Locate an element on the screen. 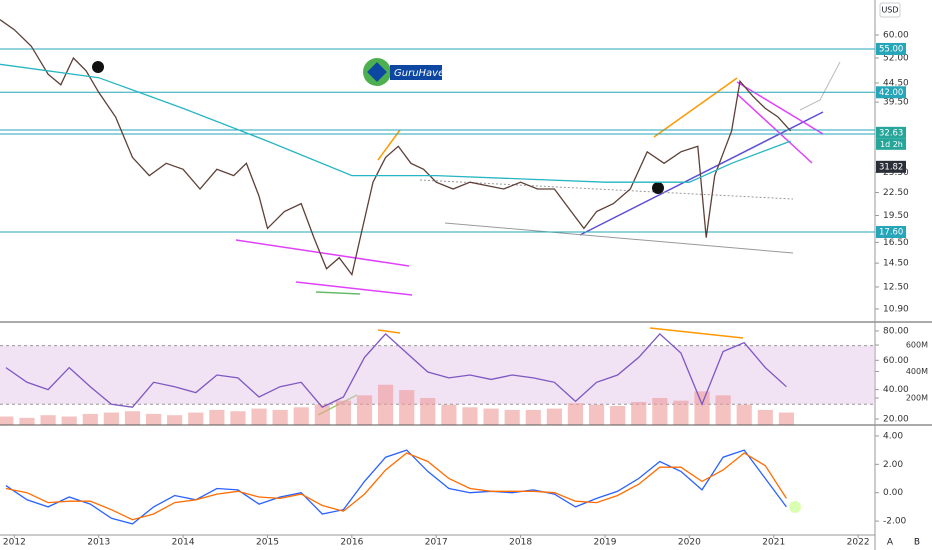 The image size is (932, 550). price-label: 42.00 is located at coordinates (891, 93).